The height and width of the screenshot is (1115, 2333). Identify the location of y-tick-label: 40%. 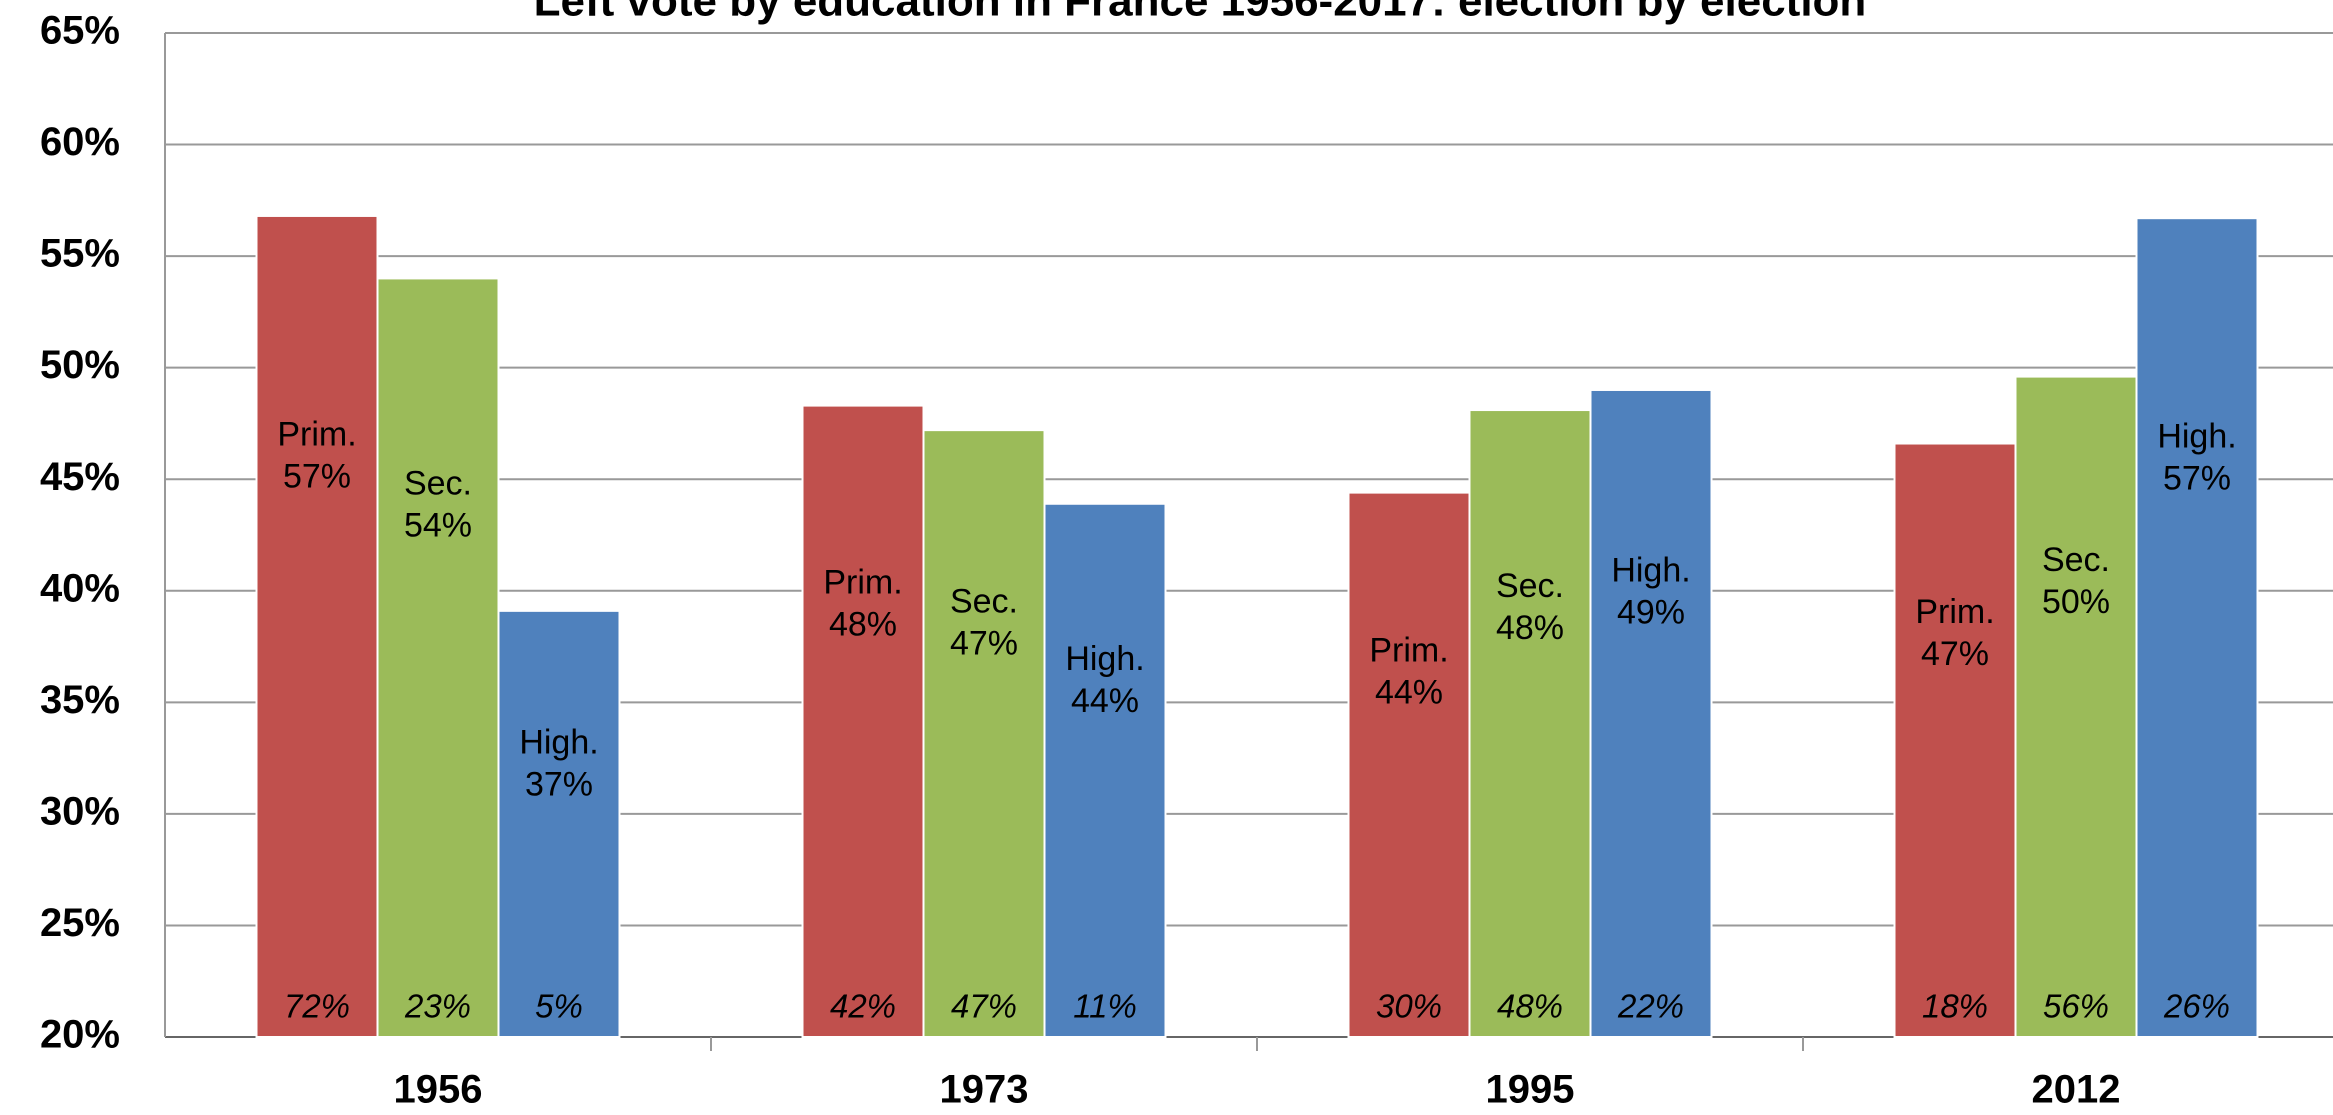
(80, 588).